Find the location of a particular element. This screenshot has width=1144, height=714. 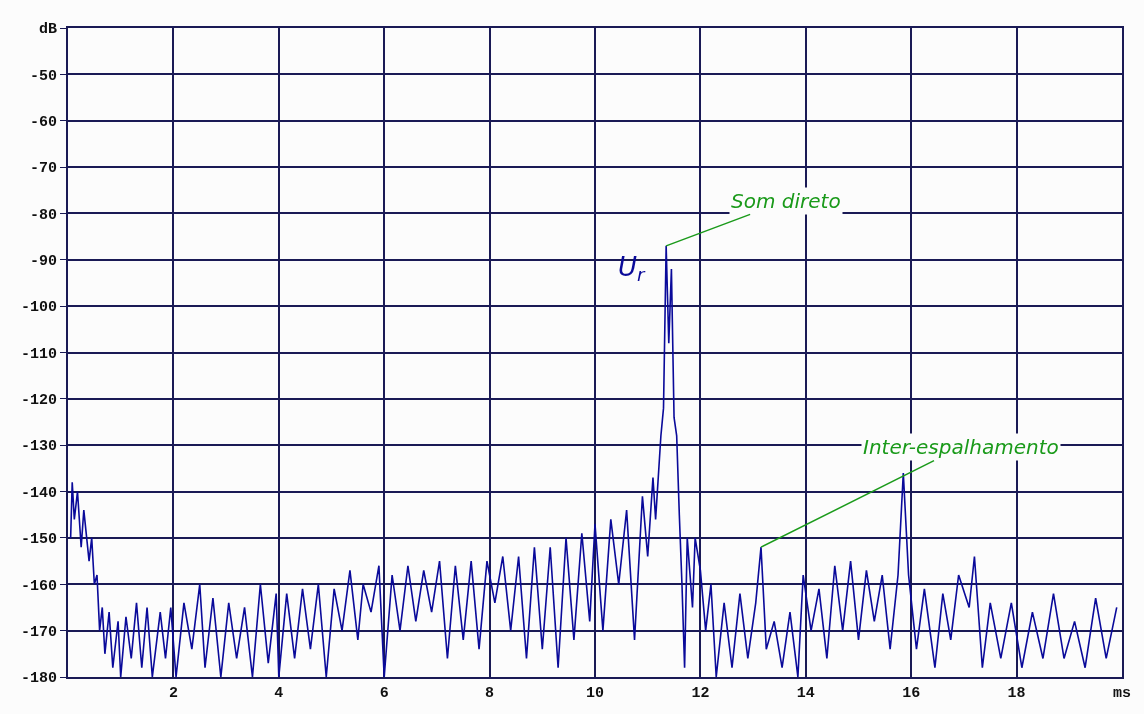

y-tick-label: -170 is located at coordinates (38, 632).